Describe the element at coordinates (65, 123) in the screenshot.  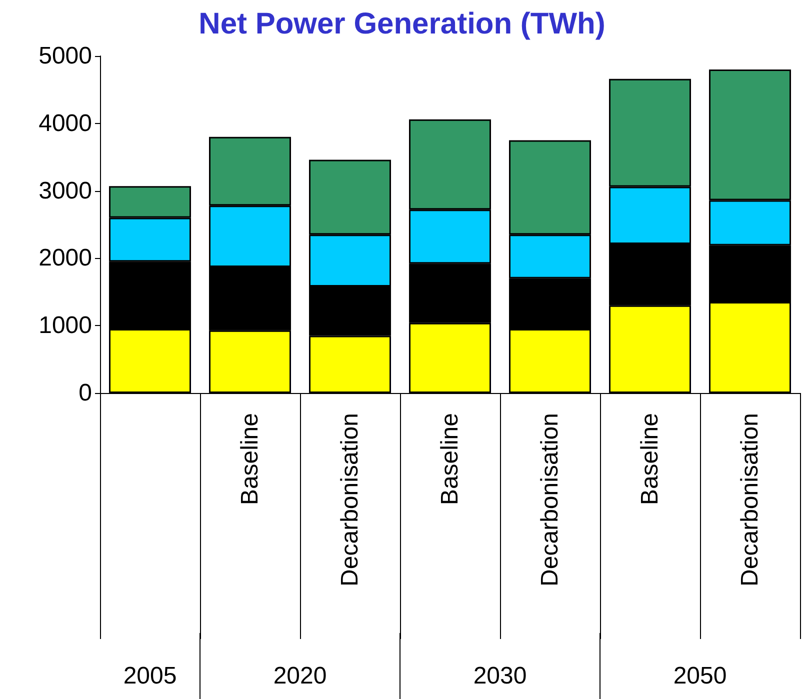
I see `y-tick-label: 4000` at that location.